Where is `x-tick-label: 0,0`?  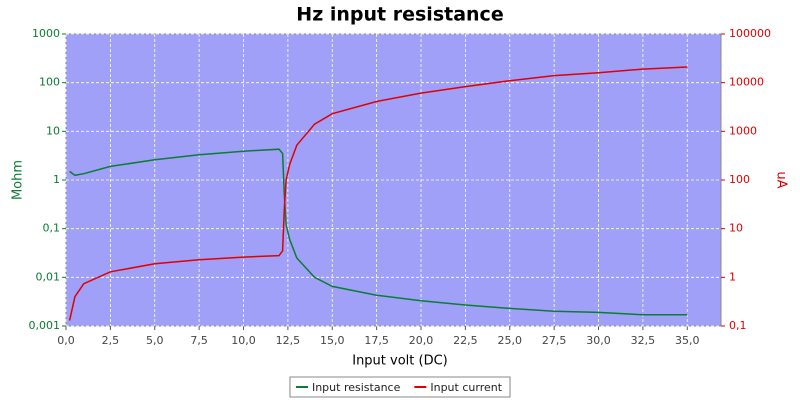 x-tick-label: 0,0 is located at coordinates (66, 340).